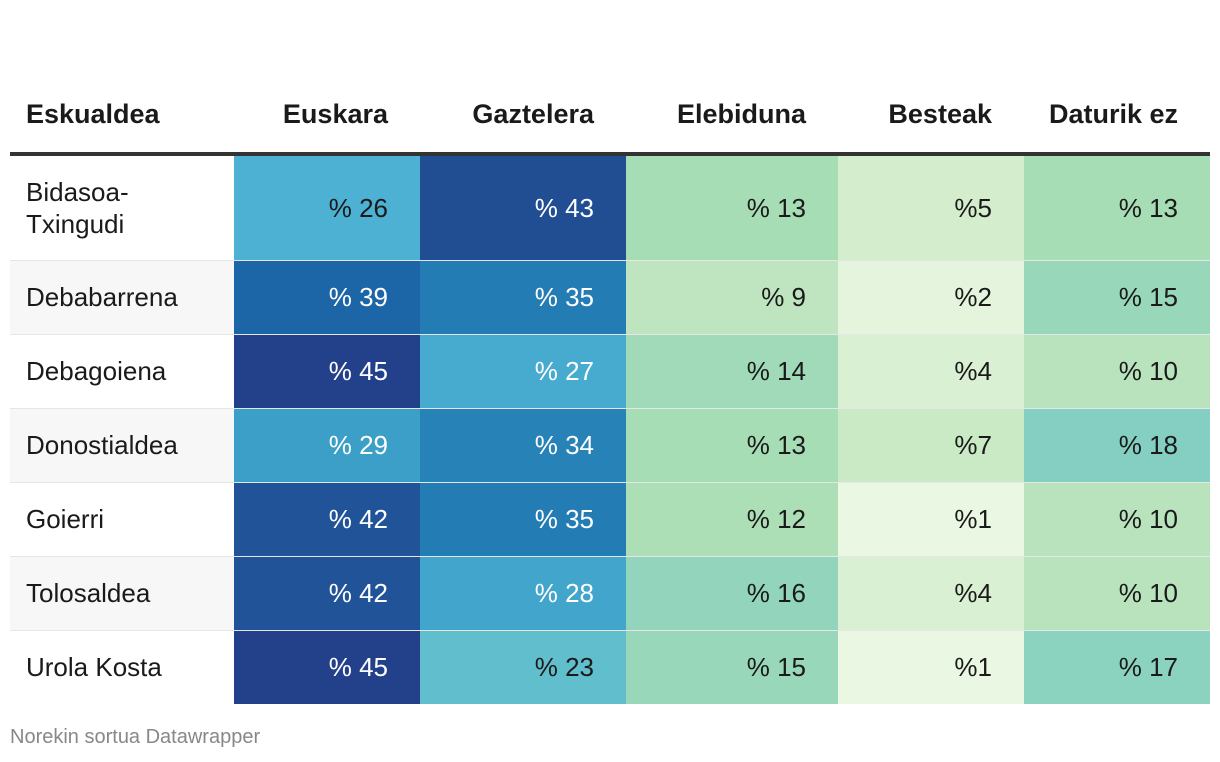  I want to click on heatmap-cell-elebiduna: % 14, so click(732, 370).